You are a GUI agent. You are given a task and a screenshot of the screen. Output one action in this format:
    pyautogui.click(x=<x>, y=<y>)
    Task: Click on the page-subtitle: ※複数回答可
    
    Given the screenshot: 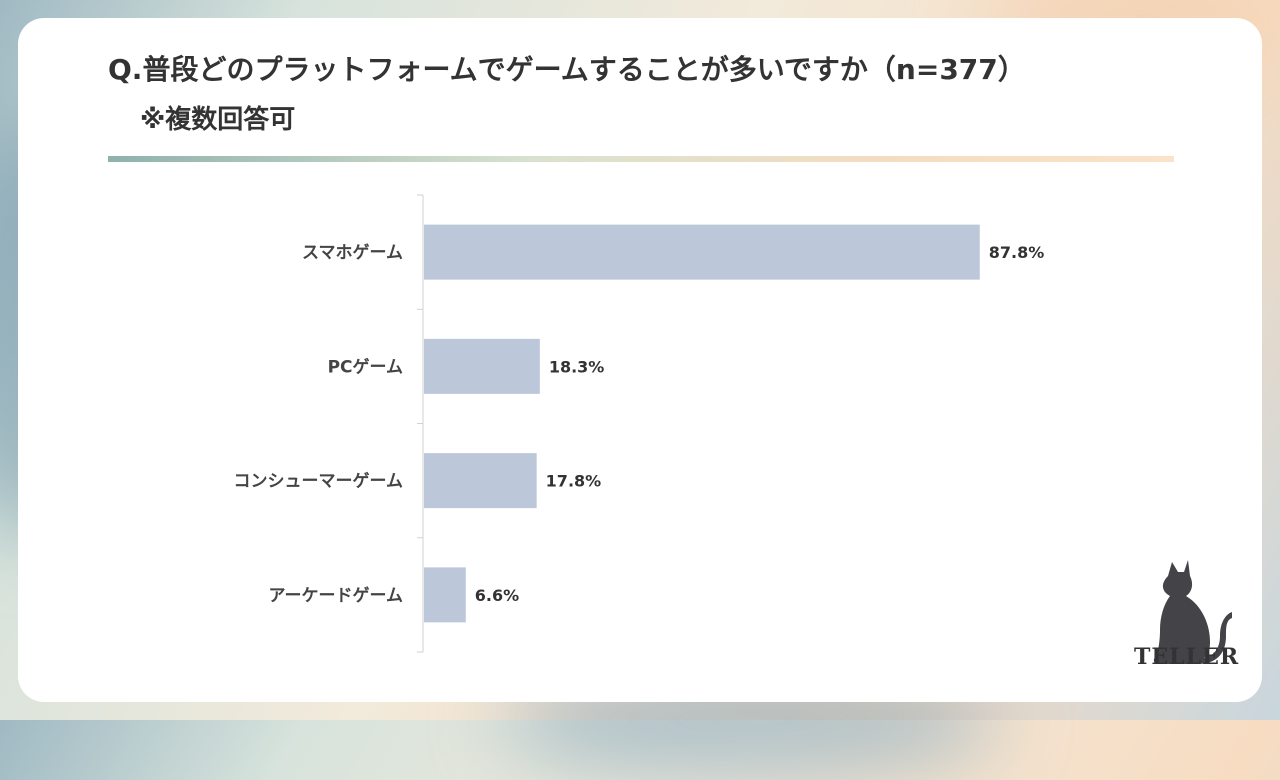 What is the action you would take?
    pyautogui.click(x=218, y=120)
    